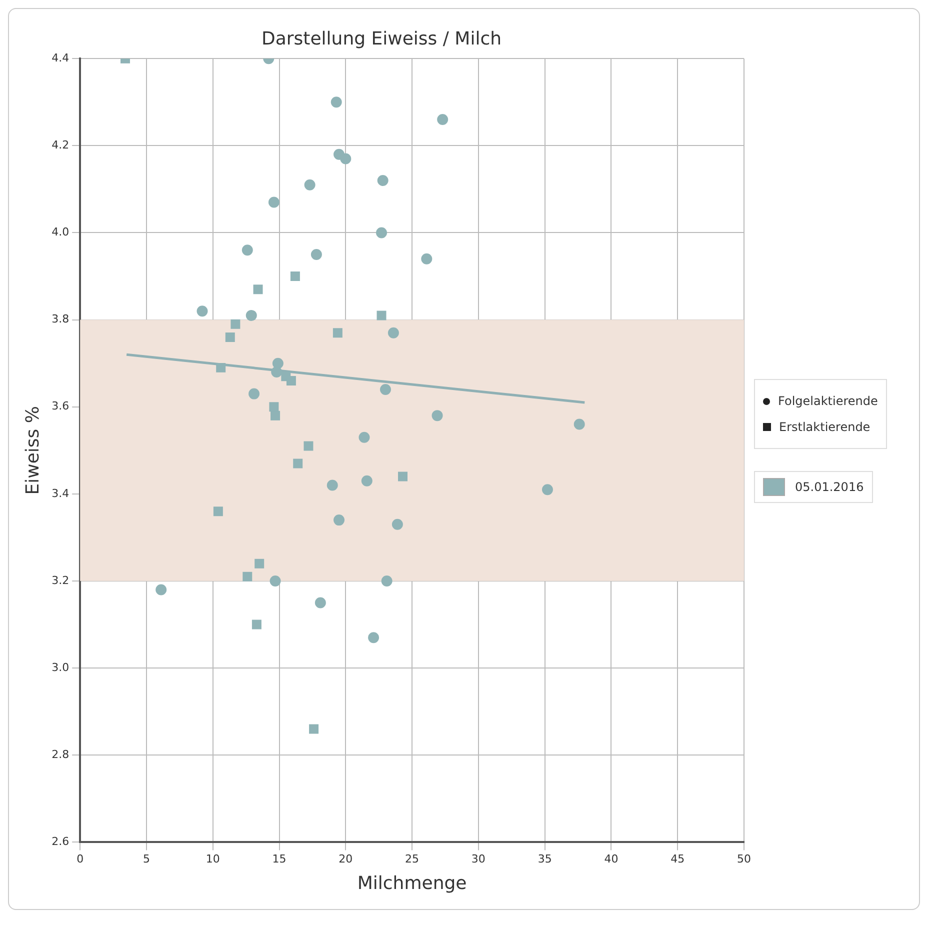 The width and height of the screenshot is (931, 930). Describe the element at coordinates (829, 487) in the screenshot. I see `legend-title: 05.01.2016` at that location.